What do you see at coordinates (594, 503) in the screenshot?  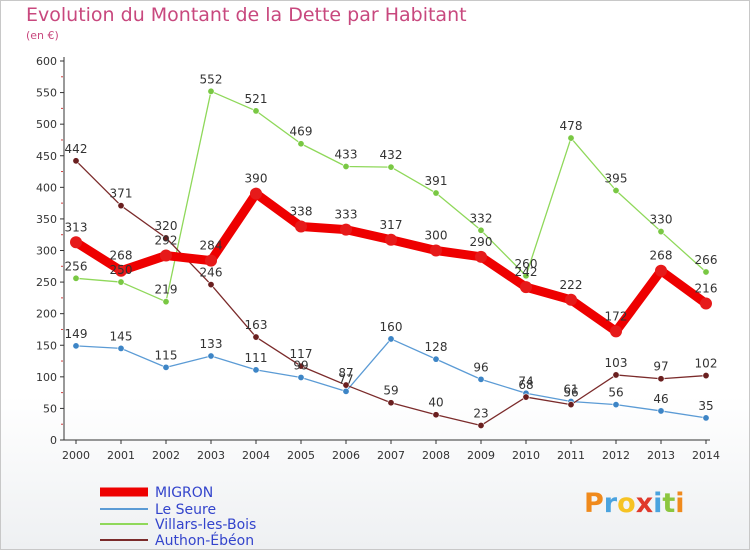 I see `logo-letter: P` at bounding box center [594, 503].